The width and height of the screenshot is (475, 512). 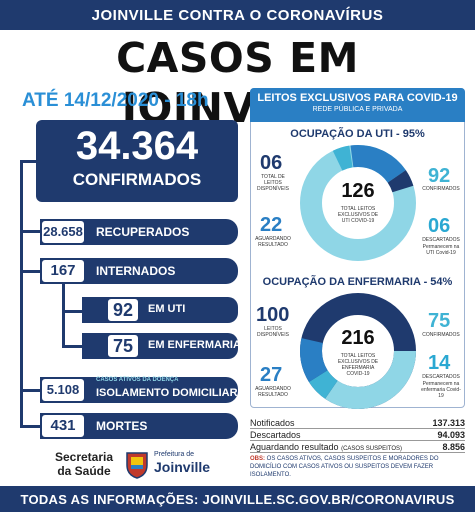 What do you see at coordinates (21, 294) in the screenshot?
I see `connector-vertical` at bounding box center [21, 294].